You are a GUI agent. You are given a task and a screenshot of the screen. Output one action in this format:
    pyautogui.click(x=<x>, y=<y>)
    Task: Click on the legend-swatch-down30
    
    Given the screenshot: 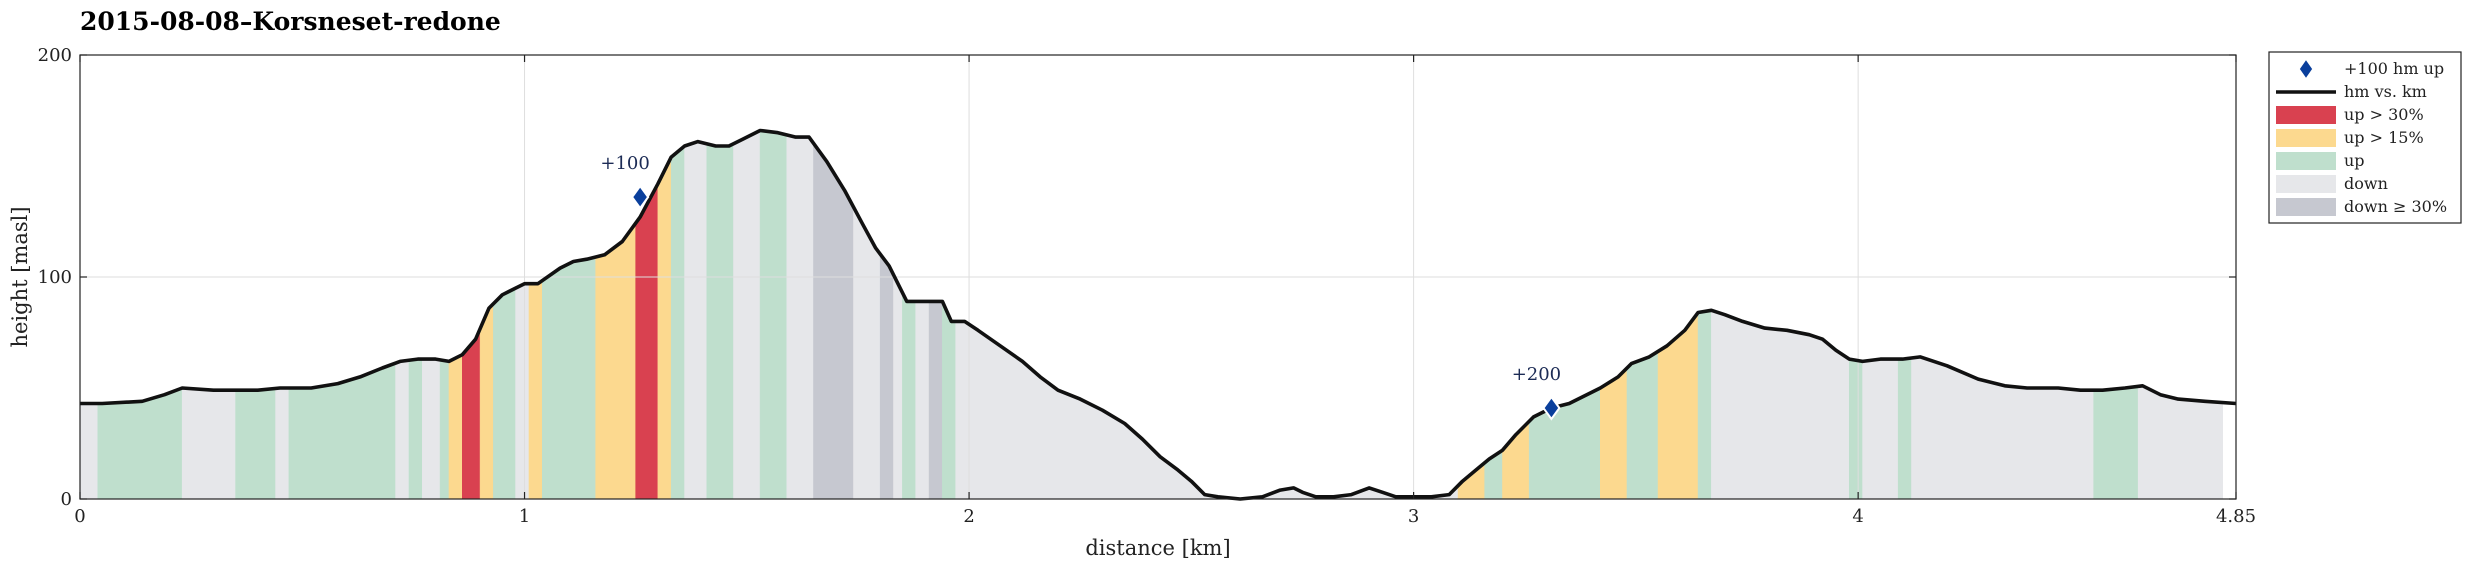 What is the action you would take?
    pyautogui.click(x=2306, y=207)
    